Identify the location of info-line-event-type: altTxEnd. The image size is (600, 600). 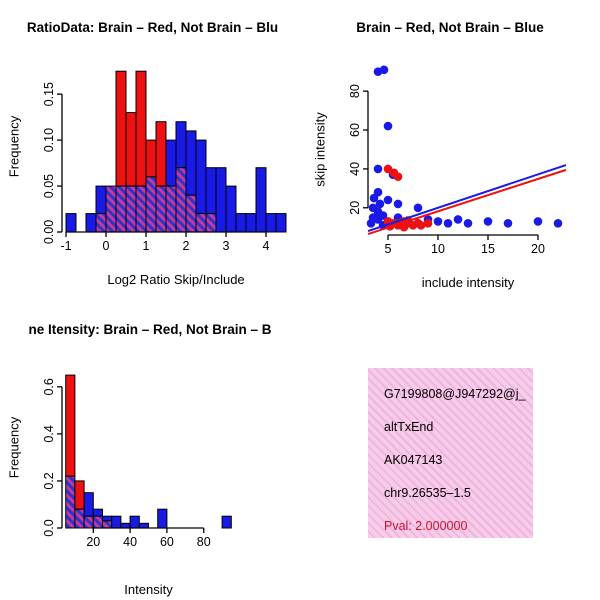
(409, 427).